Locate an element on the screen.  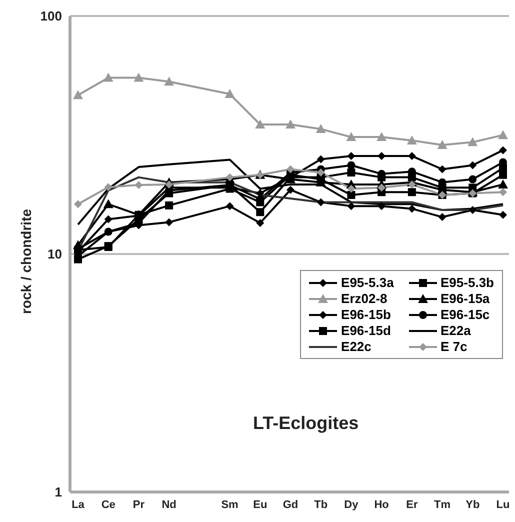
x-tick-label: Ce is located at coordinates (108, 504).